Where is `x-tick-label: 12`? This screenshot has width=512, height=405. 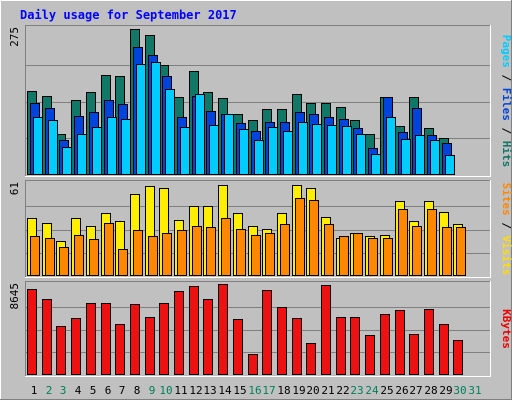 x-tick-label: 12 is located at coordinates (195, 390).